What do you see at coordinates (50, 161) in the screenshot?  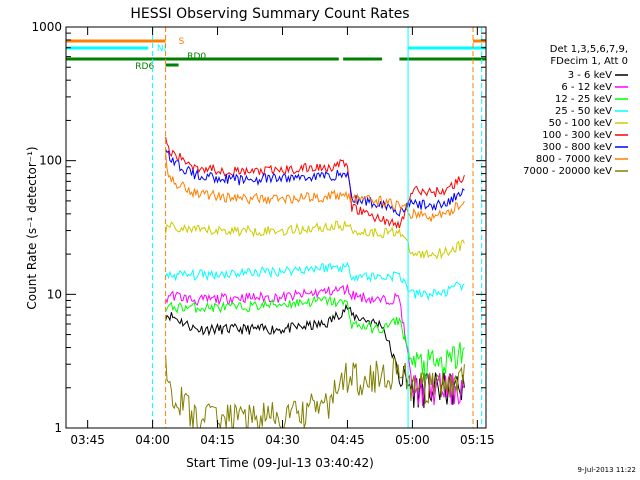 I see `y-tick-label: 100` at bounding box center [50, 161].